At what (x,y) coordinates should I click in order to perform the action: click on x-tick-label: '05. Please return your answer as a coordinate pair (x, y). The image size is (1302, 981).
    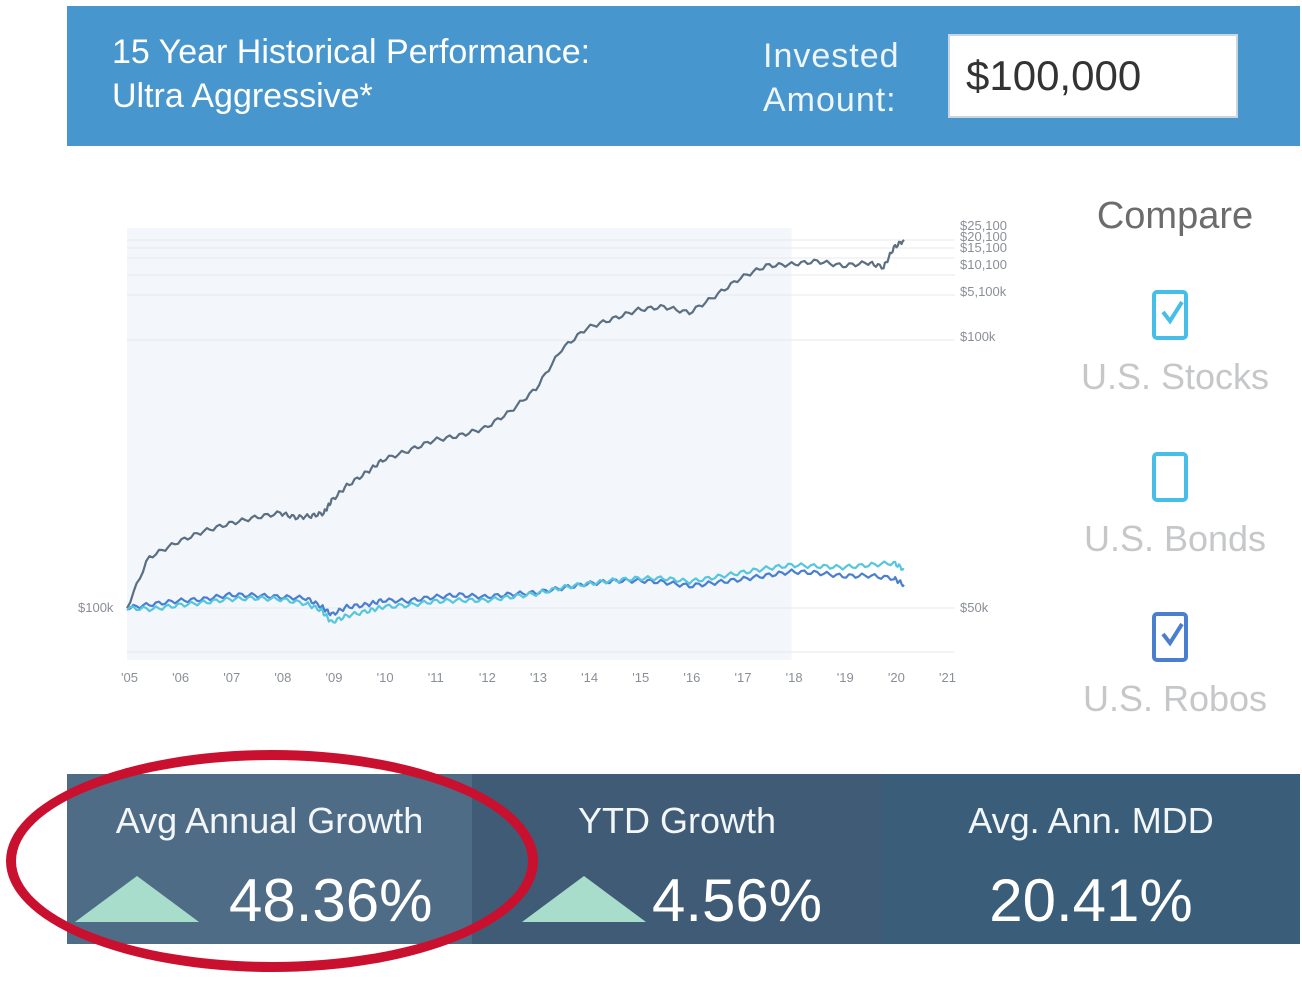
    Looking at the image, I should click on (129, 677).